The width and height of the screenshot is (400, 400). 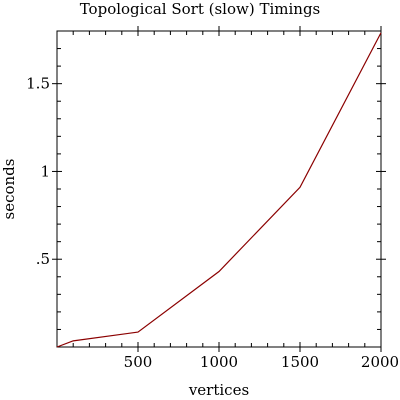 What do you see at coordinates (200, 9) in the screenshot?
I see `chart-title: Topological Sort (slow) Timings` at bounding box center [200, 9].